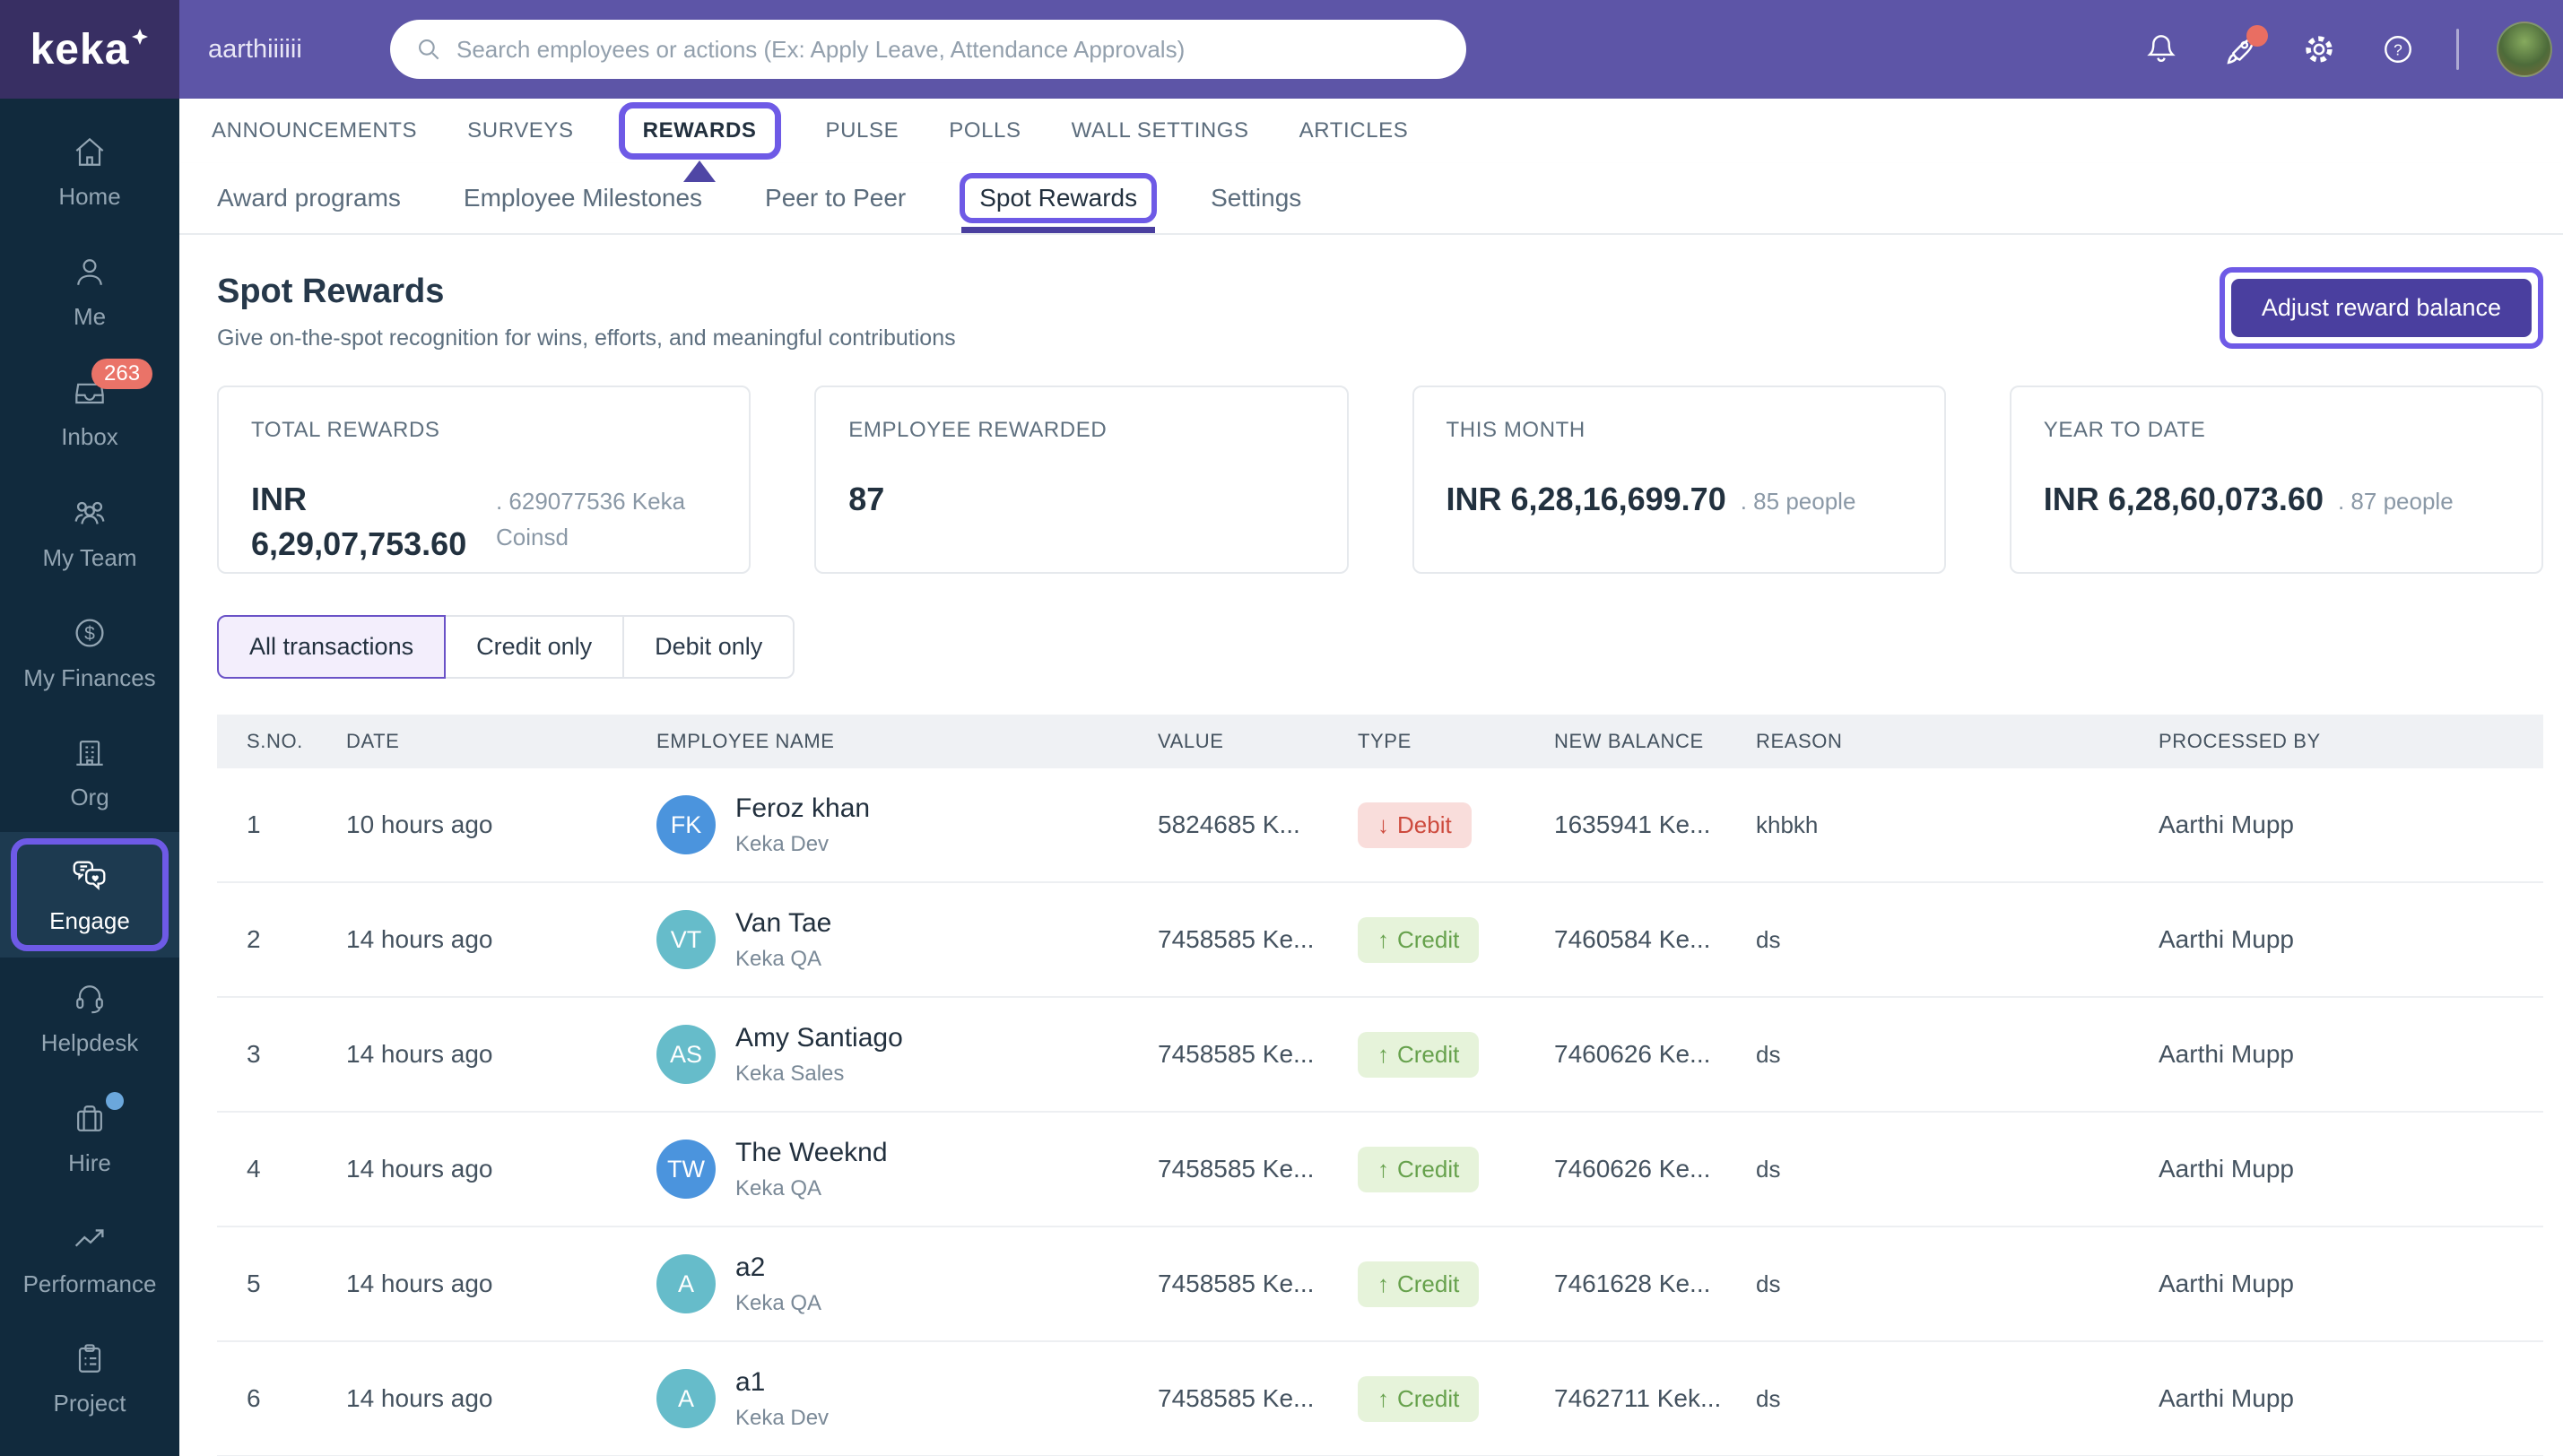 The width and height of the screenshot is (2563, 1456). What do you see at coordinates (907, 825) in the screenshot?
I see `row-employee: FK Feroz khan Keka Dev` at bounding box center [907, 825].